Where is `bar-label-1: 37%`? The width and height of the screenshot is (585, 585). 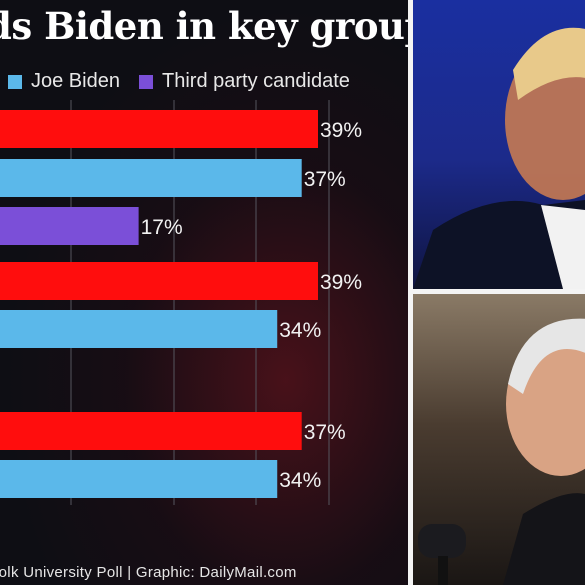
bar-label-1: 37% is located at coordinates (325, 179).